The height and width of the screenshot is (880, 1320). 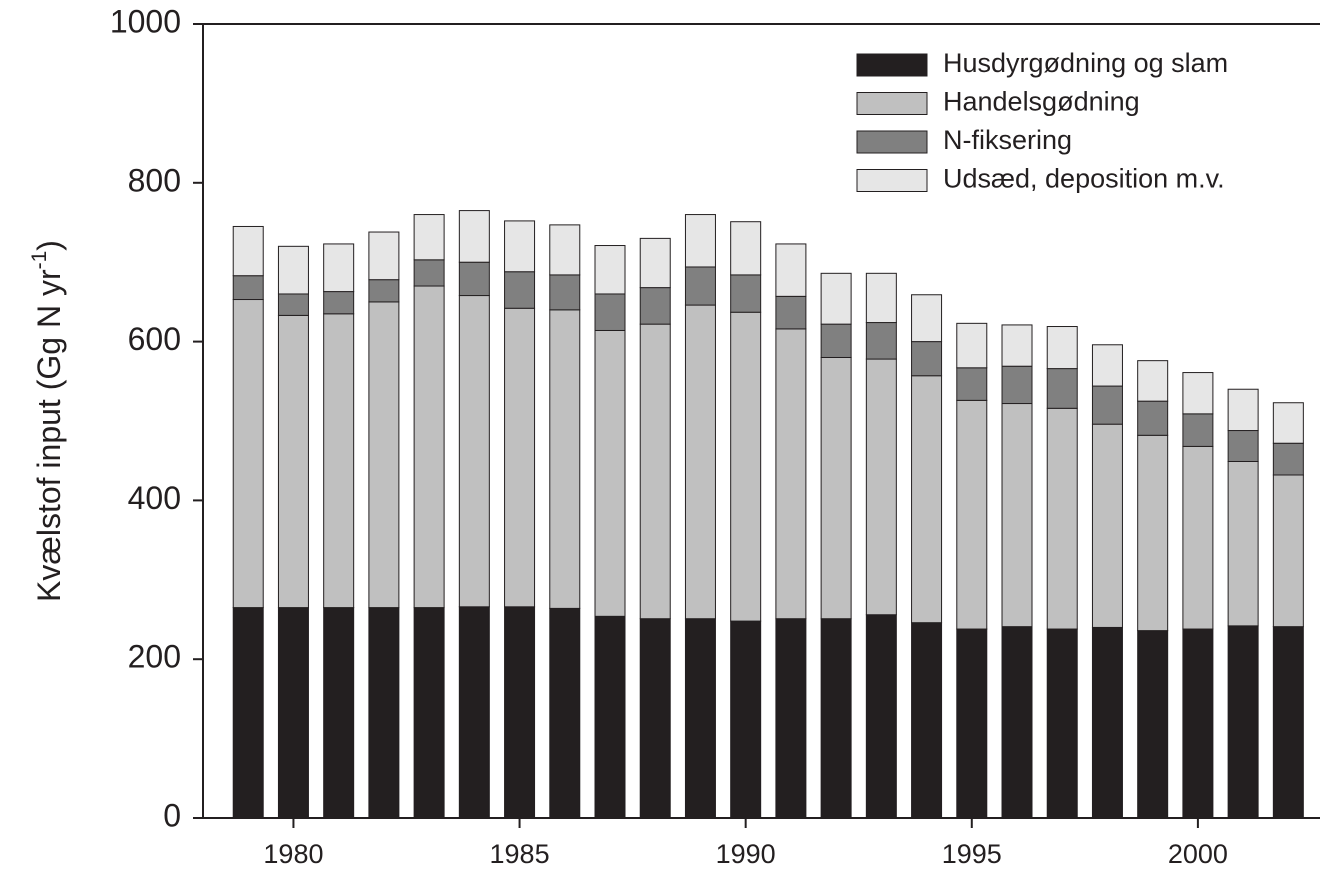 What do you see at coordinates (39, 260) in the screenshot?
I see `y-label-sup: -1` at bounding box center [39, 260].